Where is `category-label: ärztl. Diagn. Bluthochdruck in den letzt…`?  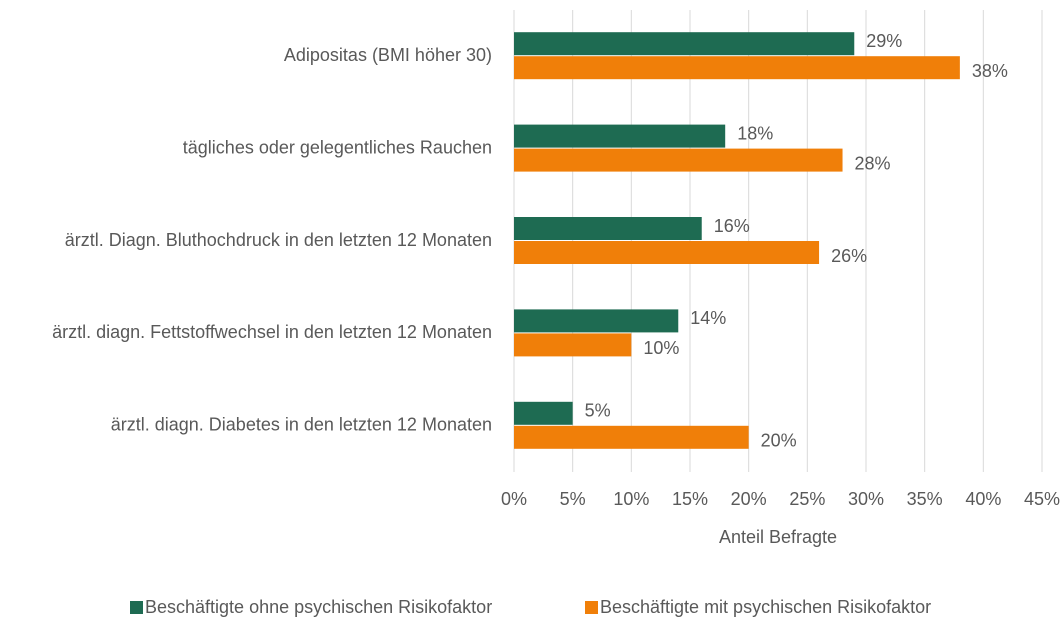
category-label: ärztl. Diagn. Bluthochdruck in den letzt… is located at coordinates (278, 240).